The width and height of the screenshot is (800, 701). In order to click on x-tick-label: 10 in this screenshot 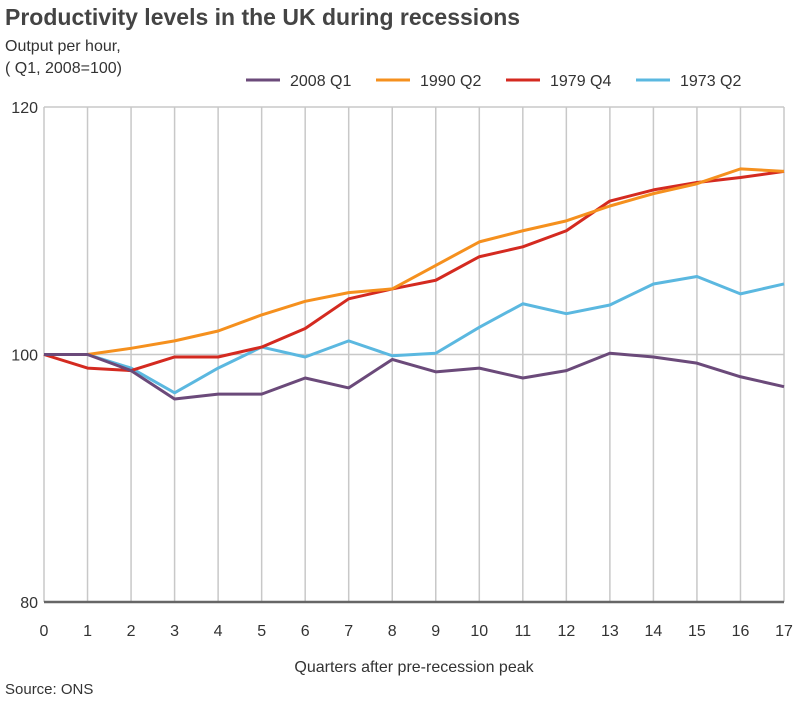, I will do `click(479, 631)`.